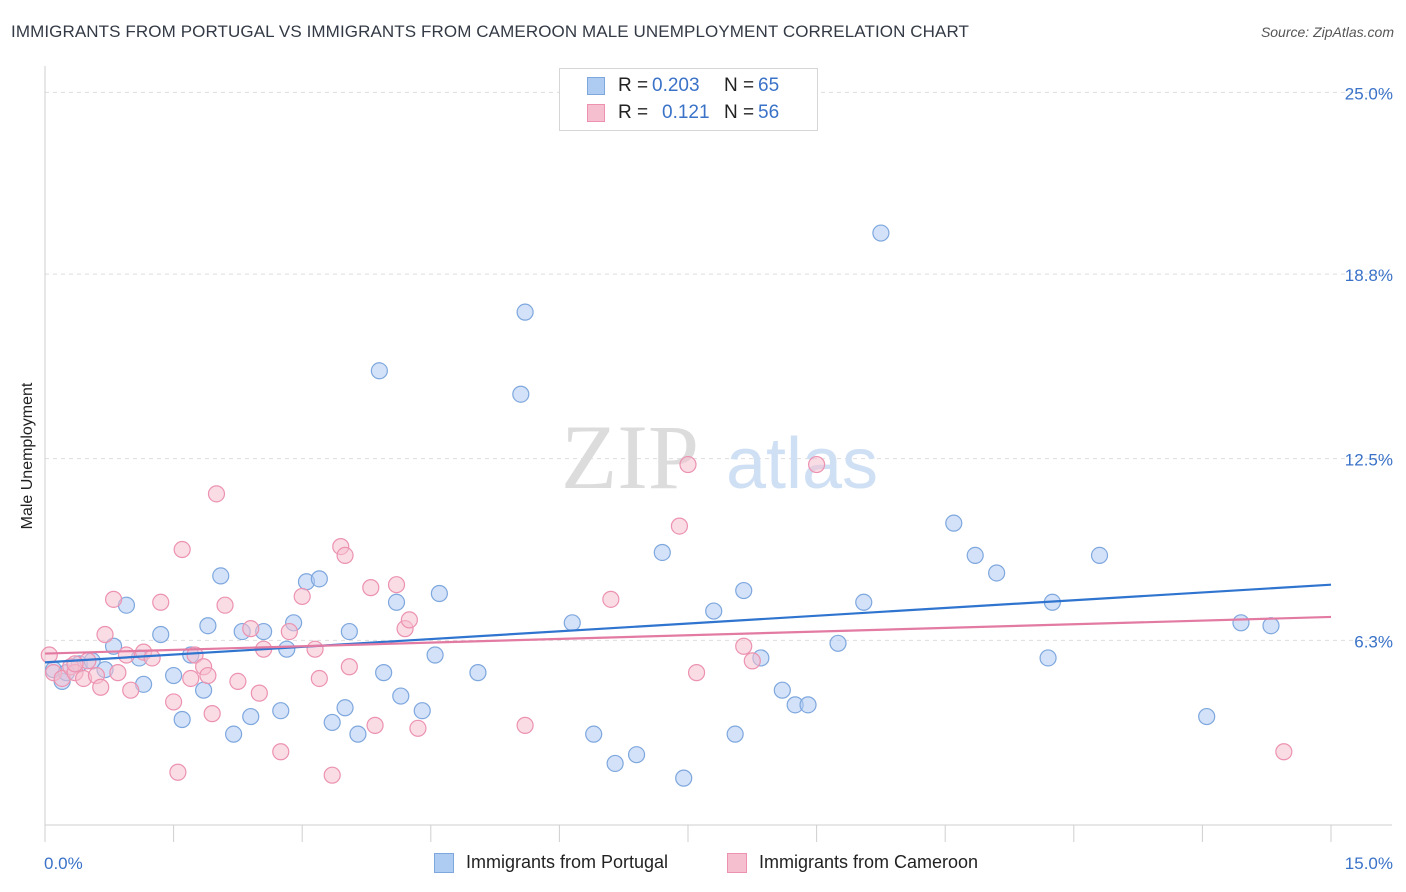 The image size is (1406, 892). Describe the element at coordinates (688, 635) in the screenshot. I see `trend-line-cameroon` at that location.